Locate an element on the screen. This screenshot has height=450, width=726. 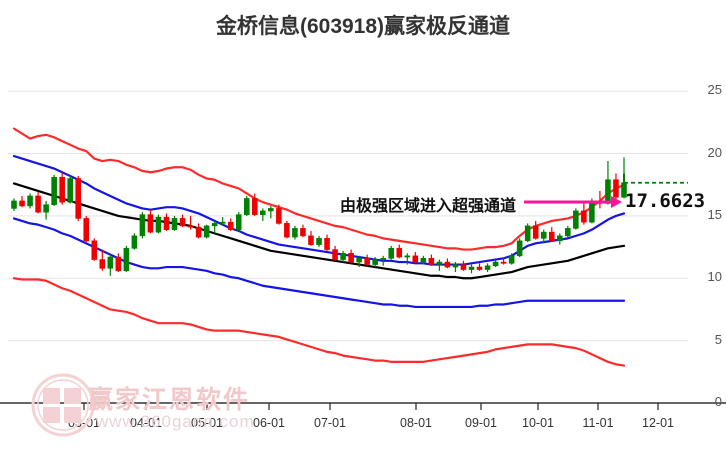
x-axis-tick-12-01: 12-01 is located at coordinates (658, 423).